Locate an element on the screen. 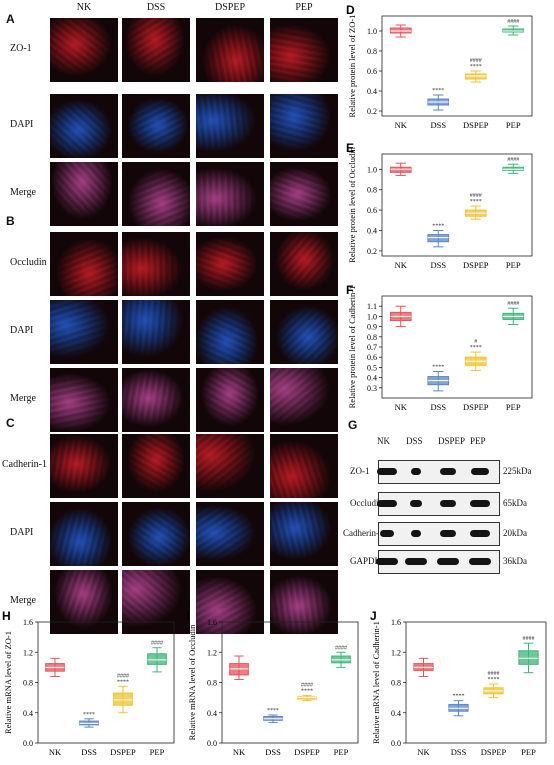  micrograph-b-blue-nk is located at coordinates (84, 332).